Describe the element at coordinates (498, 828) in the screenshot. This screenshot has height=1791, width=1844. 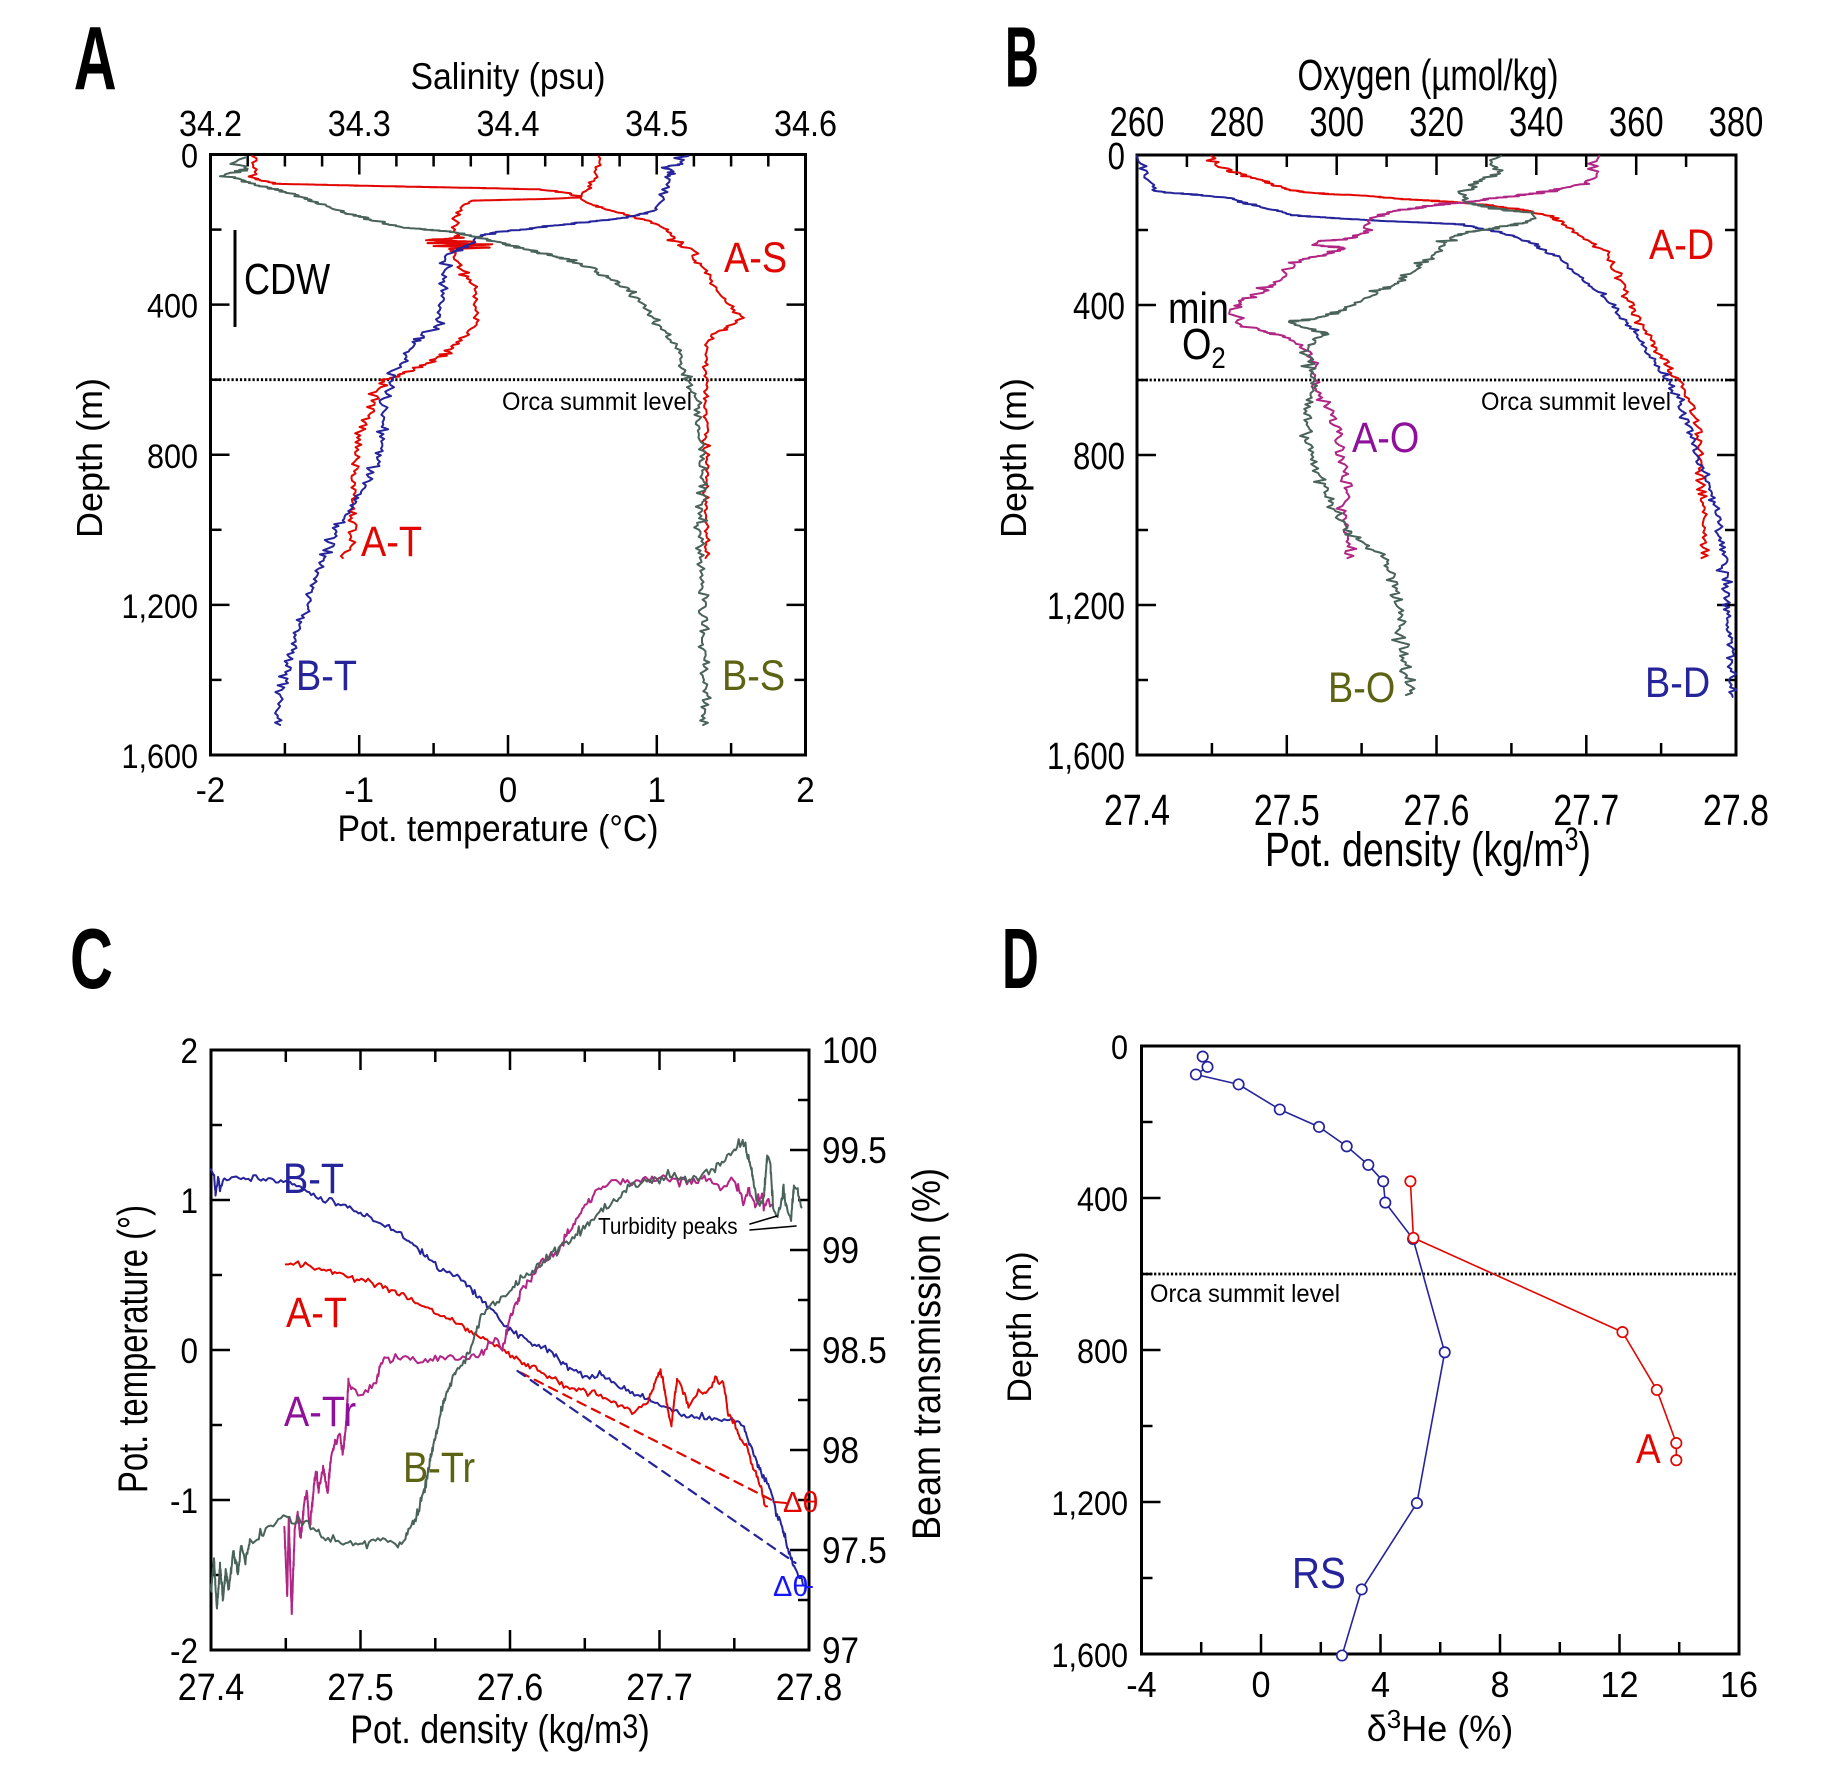
I see `svg-text: Pot. temperature (°C)` at that location.